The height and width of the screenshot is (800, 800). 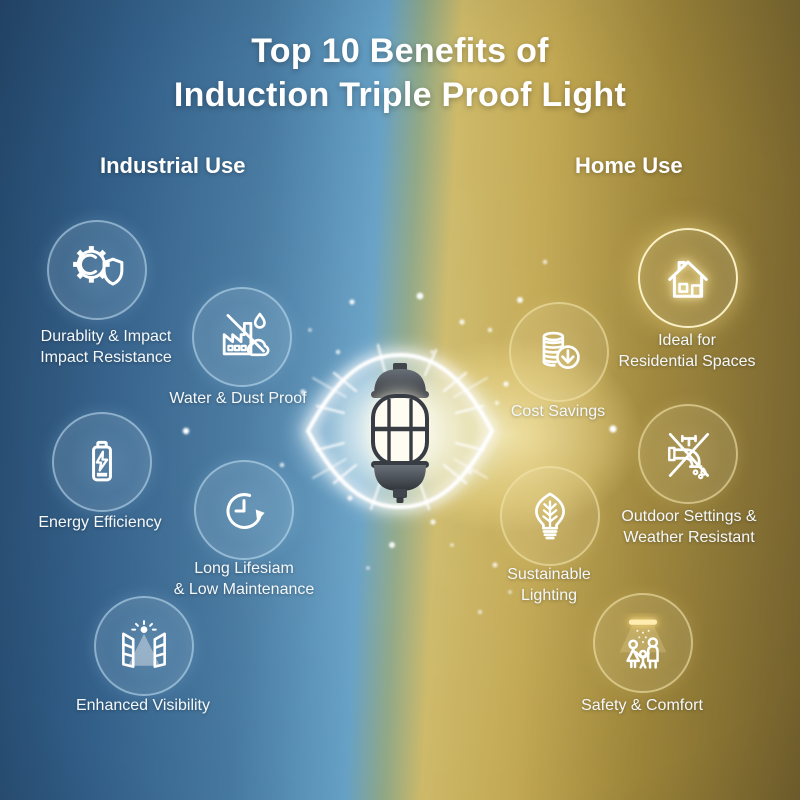 I want to click on benefit-safety-label: Safety & Comfort, so click(x=642, y=705).